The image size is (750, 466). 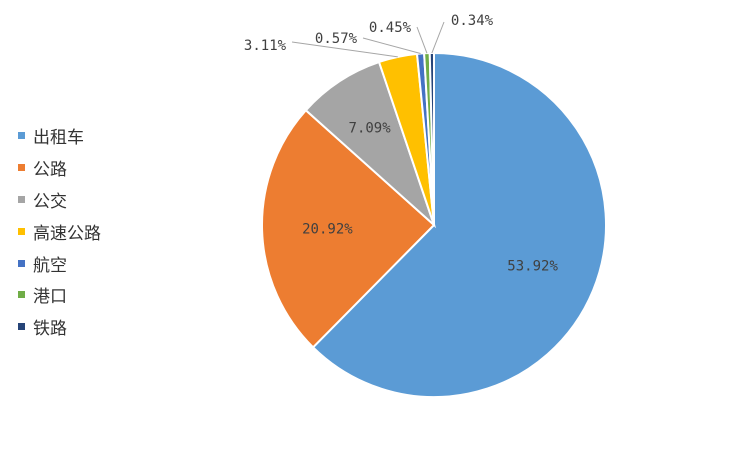 I want to click on data-label: 0.45%, so click(x=390, y=28).